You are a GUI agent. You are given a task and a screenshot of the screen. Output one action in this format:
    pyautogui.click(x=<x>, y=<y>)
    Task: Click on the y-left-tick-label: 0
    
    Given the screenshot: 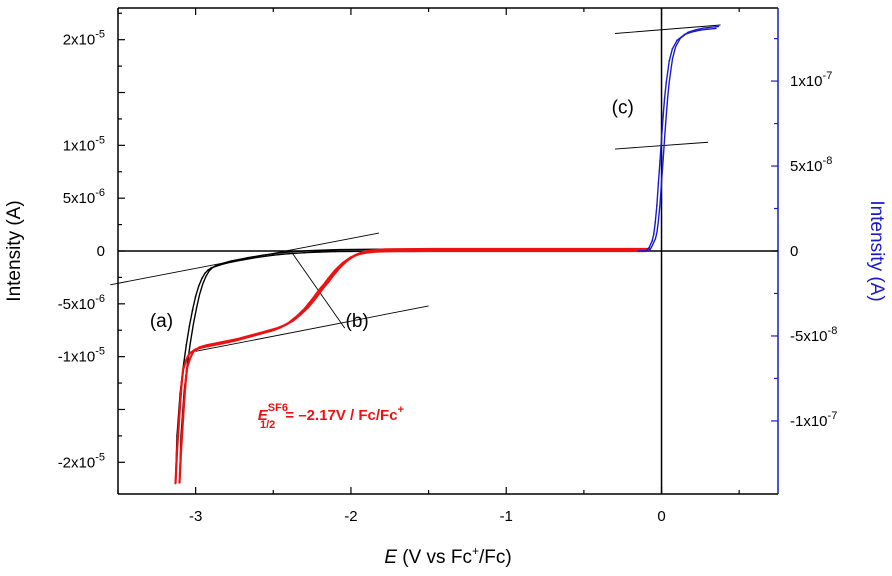 What is the action you would take?
    pyautogui.click(x=101, y=251)
    